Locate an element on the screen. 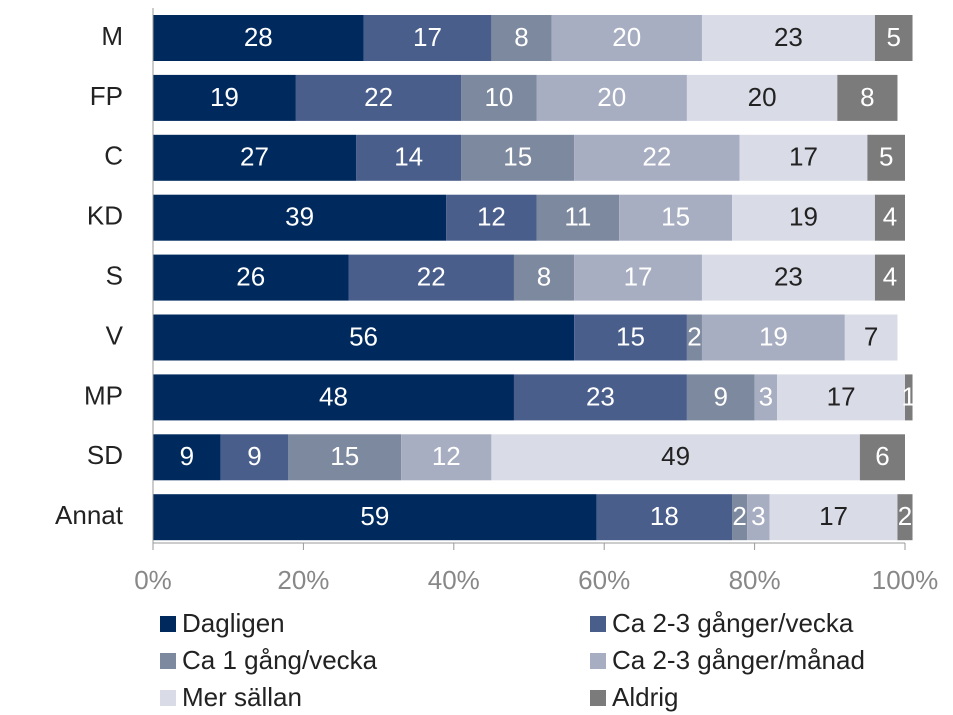 The width and height of the screenshot is (953, 715). y-tick-label: SD is located at coordinates (105, 455).